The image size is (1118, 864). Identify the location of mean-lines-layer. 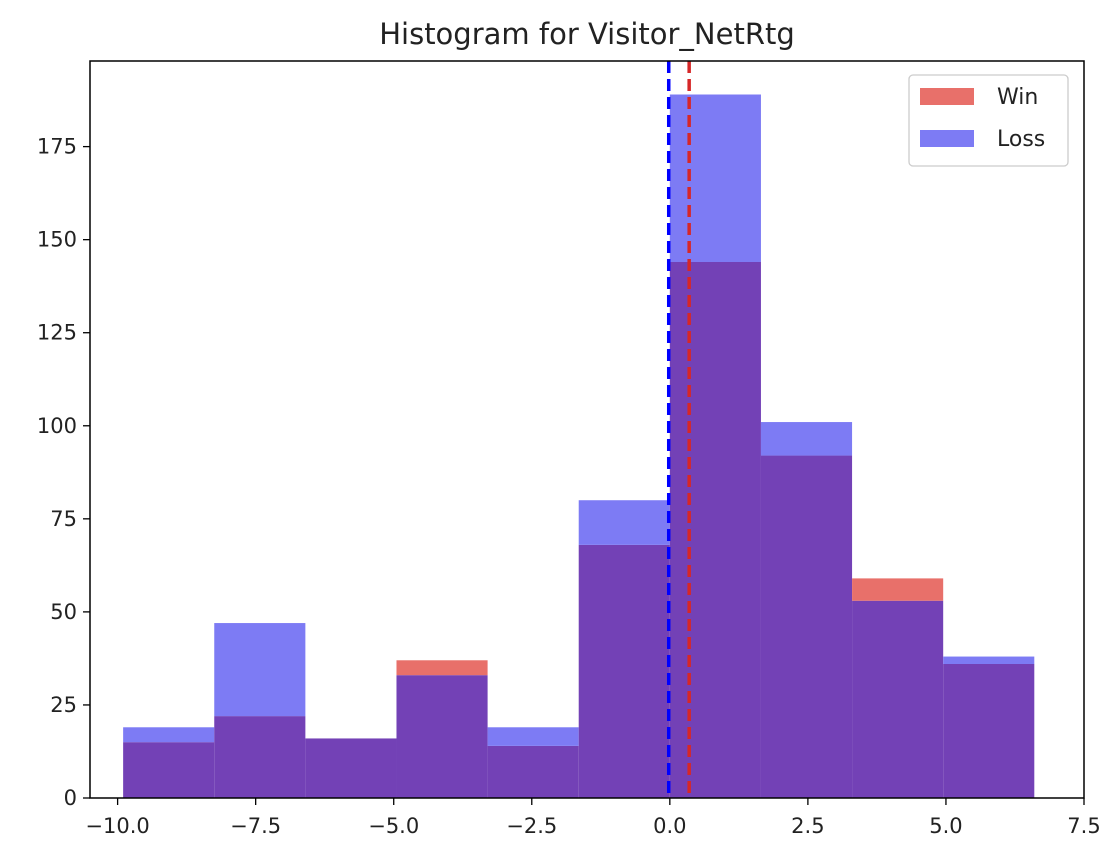
(678, 429).